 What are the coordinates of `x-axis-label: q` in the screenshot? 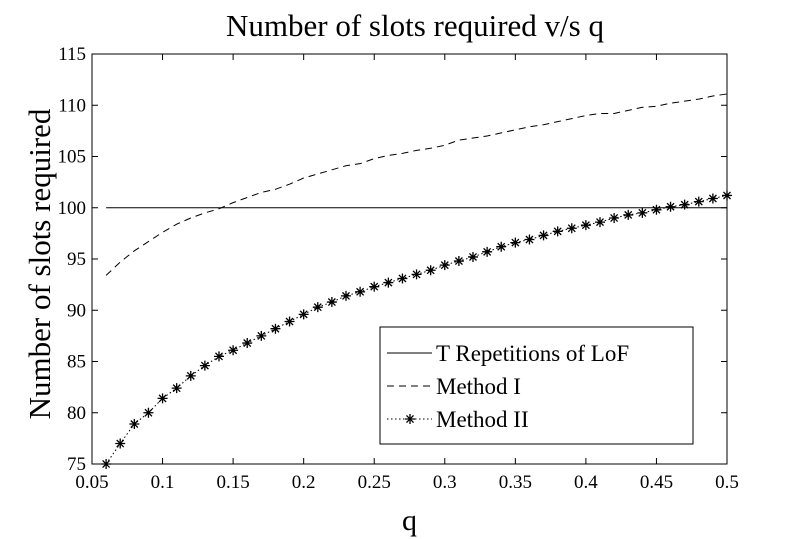 It's located at (409, 520).